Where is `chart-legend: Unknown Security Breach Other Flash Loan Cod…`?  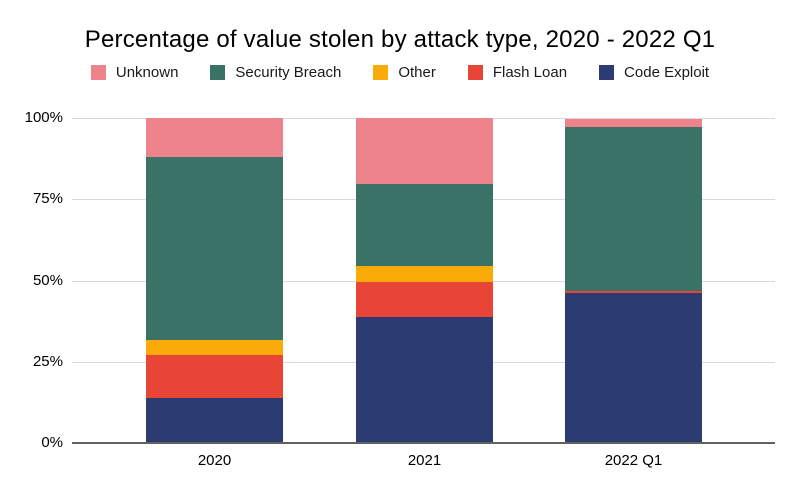
chart-legend: Unknown Security Breach Other Flash Loan Cod… is located at coordinates (400, 72).